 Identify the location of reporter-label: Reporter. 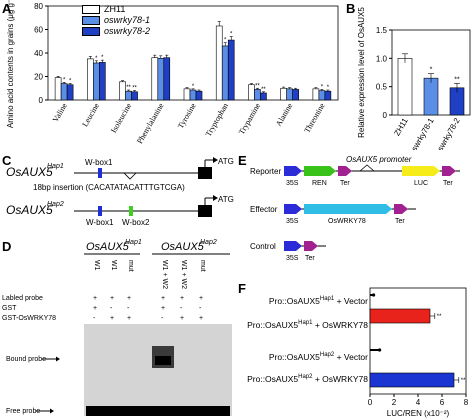
(265, 171).